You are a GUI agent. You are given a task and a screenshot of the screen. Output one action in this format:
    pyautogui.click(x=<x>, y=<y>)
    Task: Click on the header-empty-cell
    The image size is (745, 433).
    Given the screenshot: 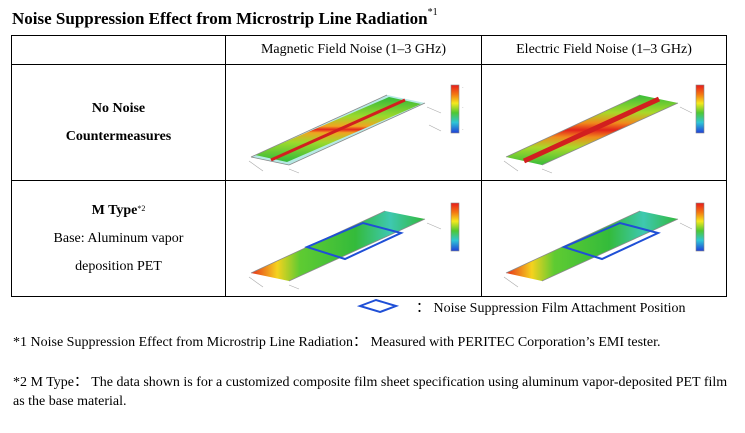 What is the action you would take?
    pyautogui.click(x=118, y=50)
    